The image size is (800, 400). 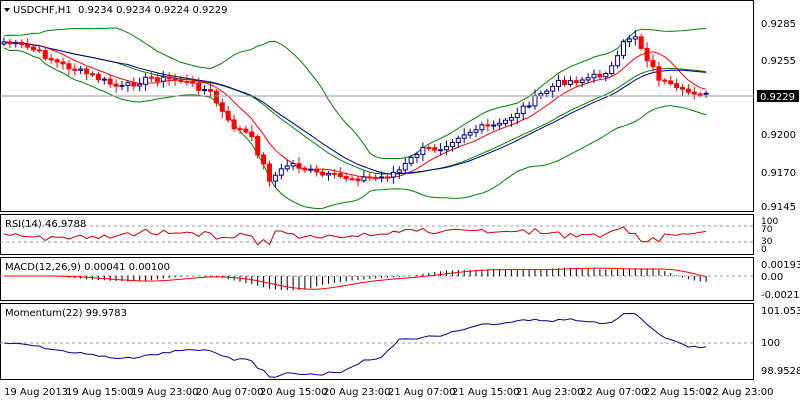 I want to click on macd-tick: 0.00, so click(x=772, y=277).